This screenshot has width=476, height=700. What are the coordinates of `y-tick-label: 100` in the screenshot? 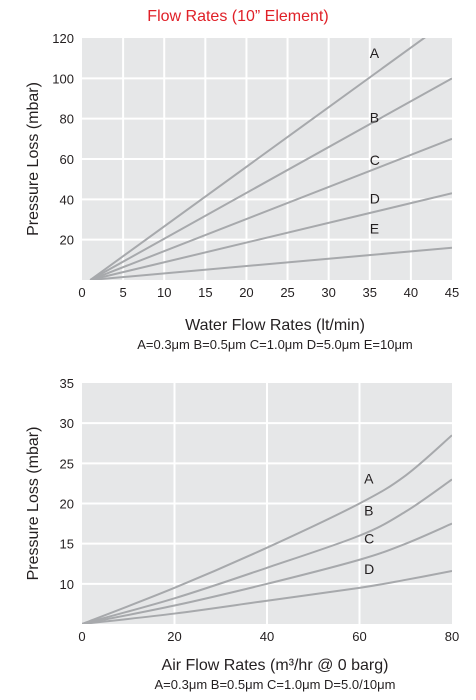 It's located at (63, 78).